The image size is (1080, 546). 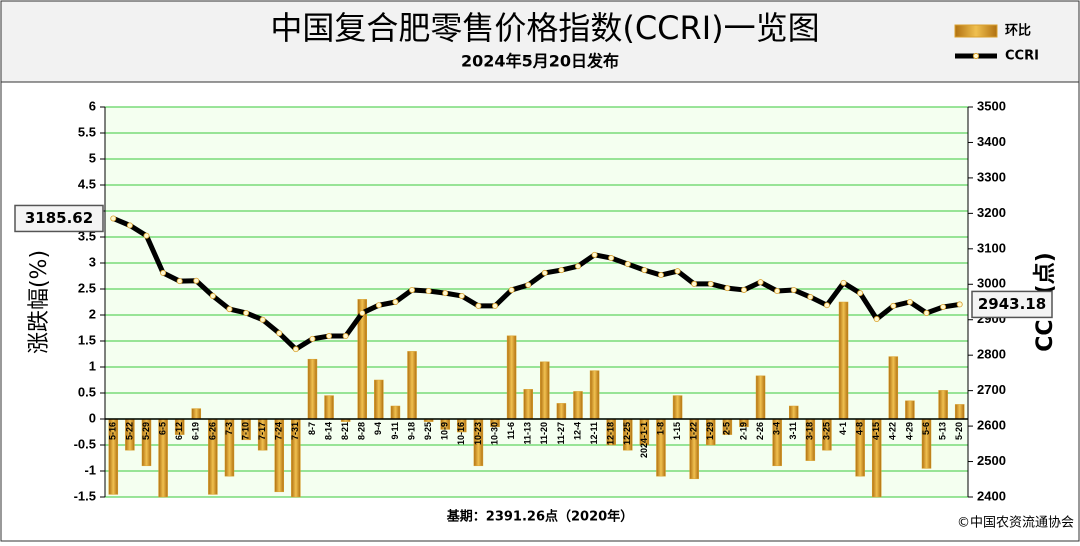 What do you see at coordinates (345, 431) in the screenshot?
I see `x-tick-label: 8-21` at bounding box center [345, 431].